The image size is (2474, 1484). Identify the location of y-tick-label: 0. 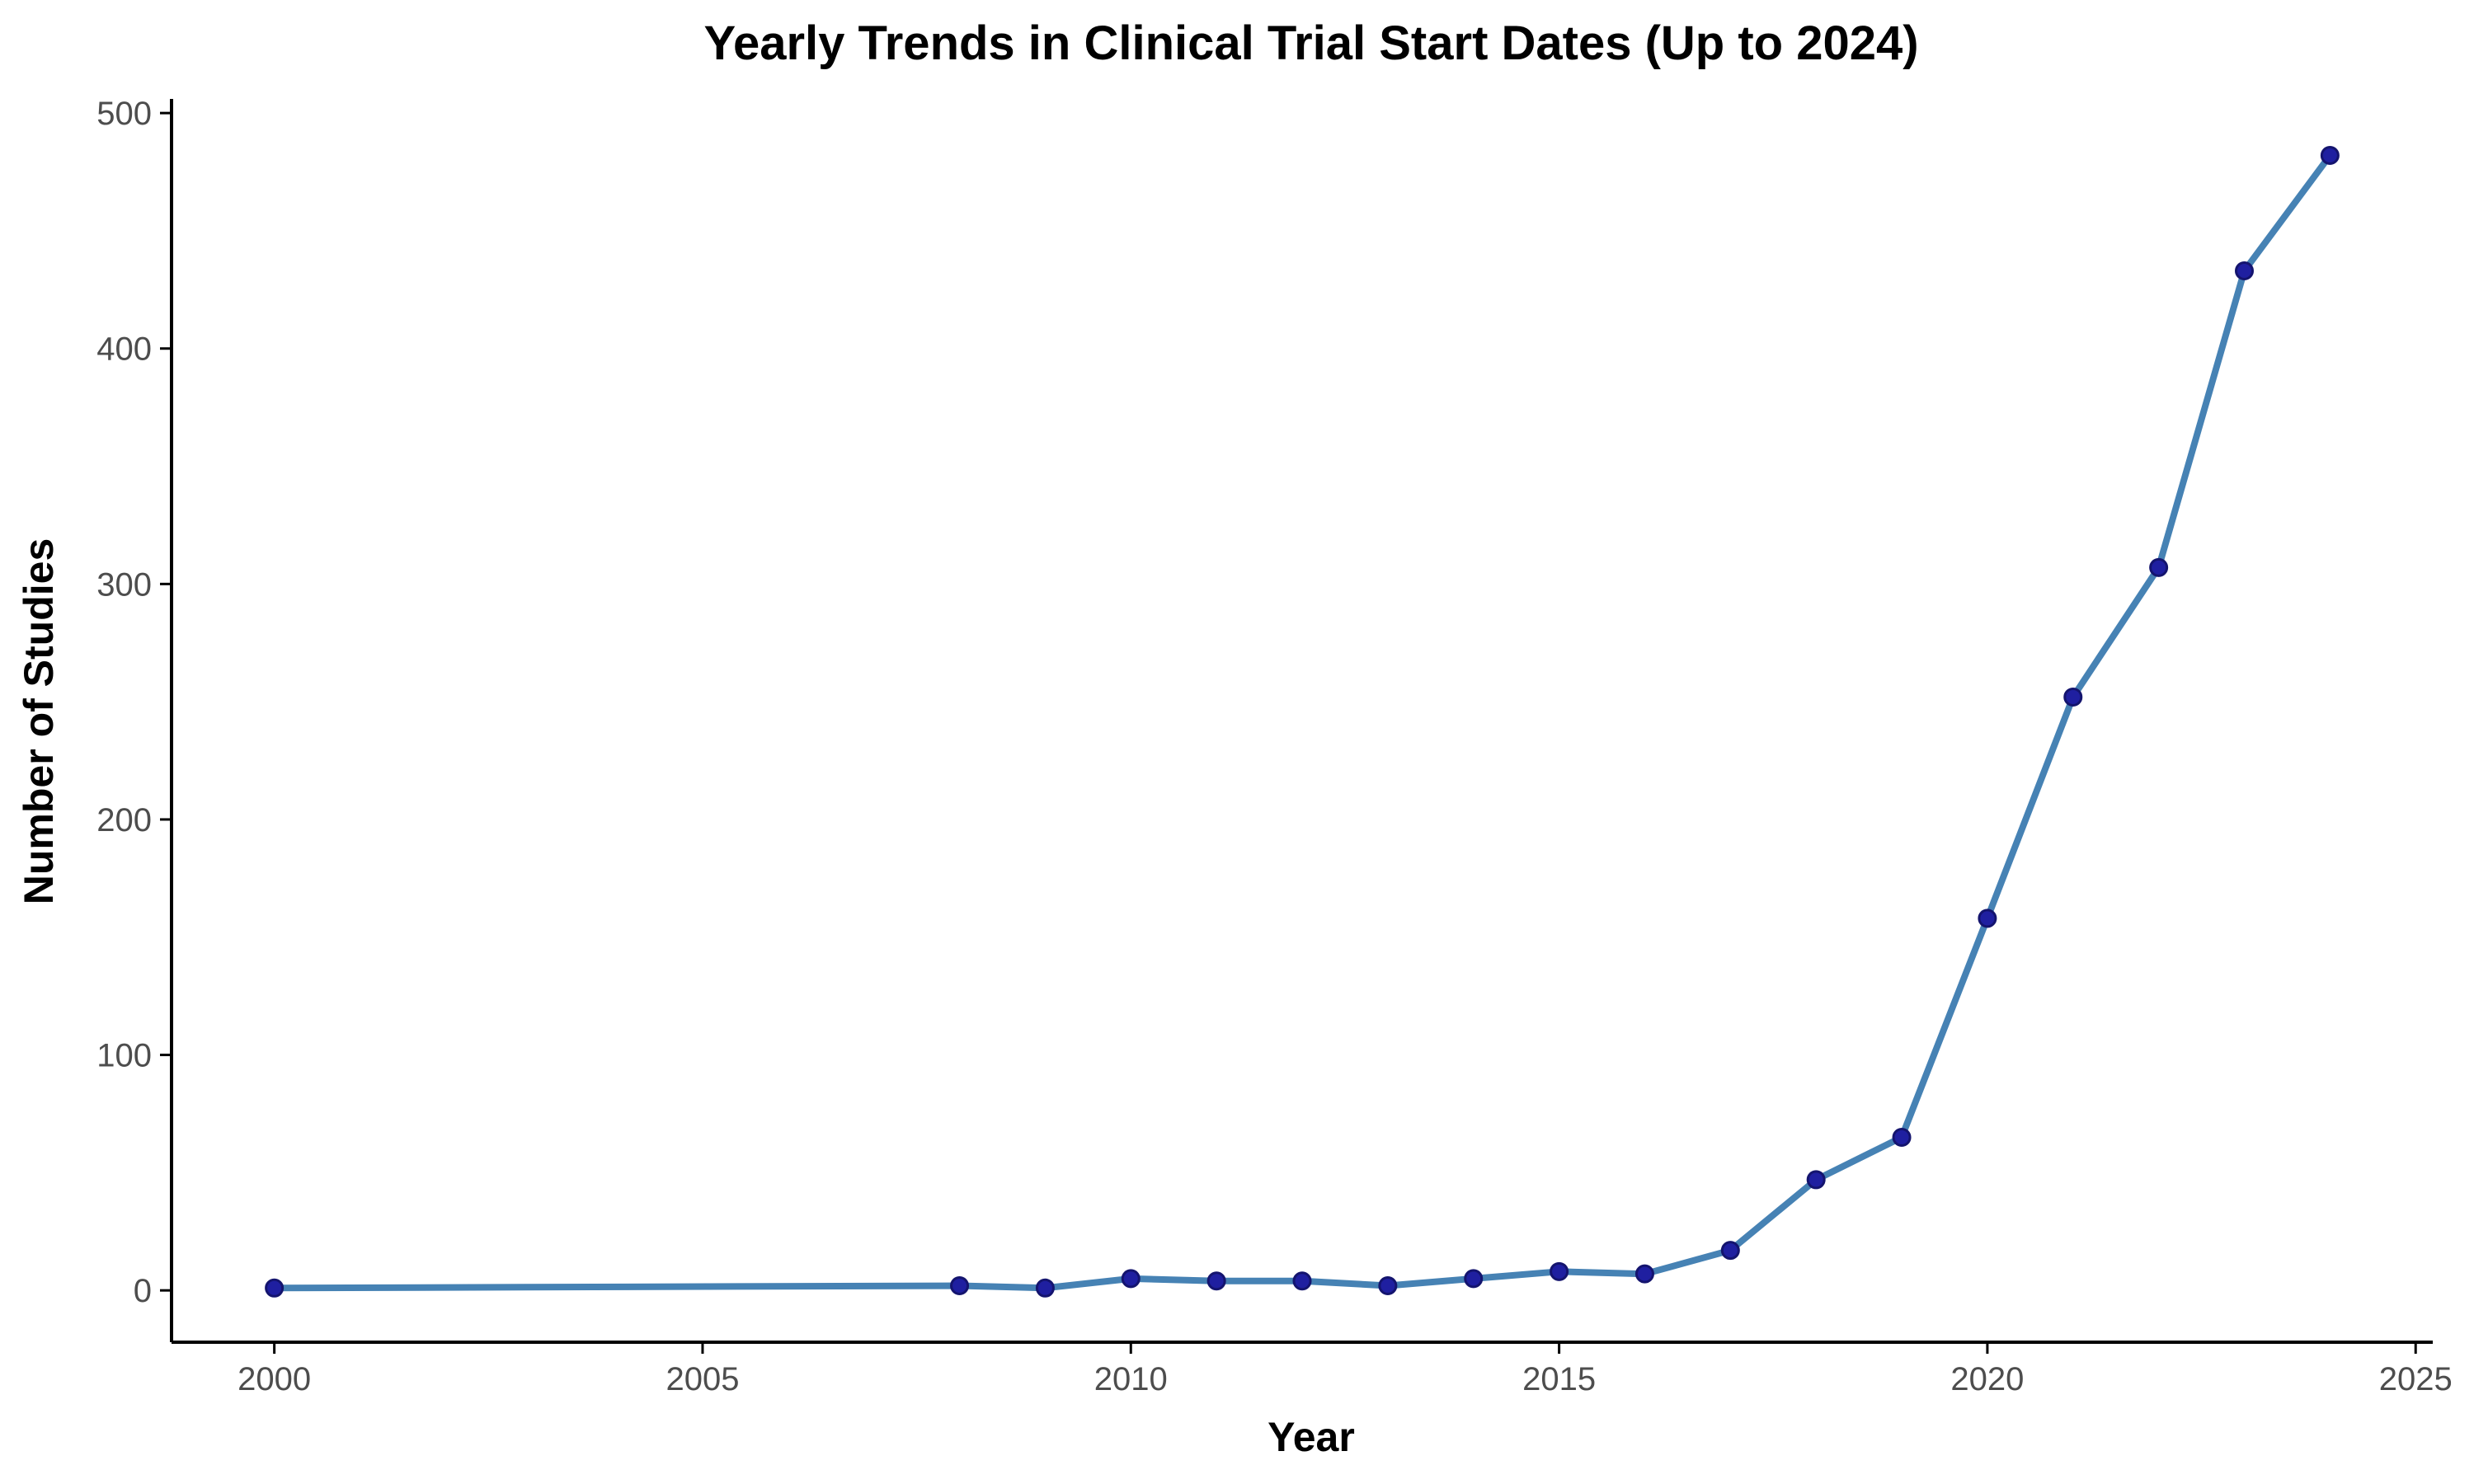
(143, 1291).